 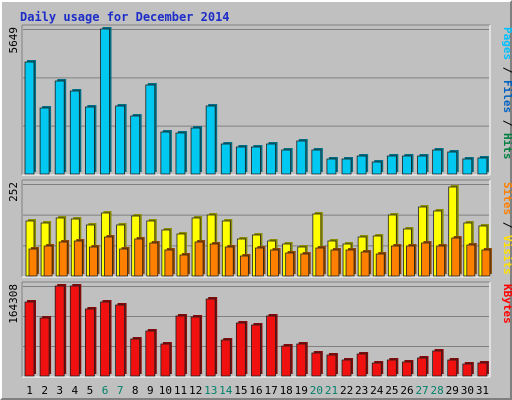 What do you see at coordinates (482, 390) in the screenshot?
I see `x-tick-label: 31` at bounding box center [482, 390].